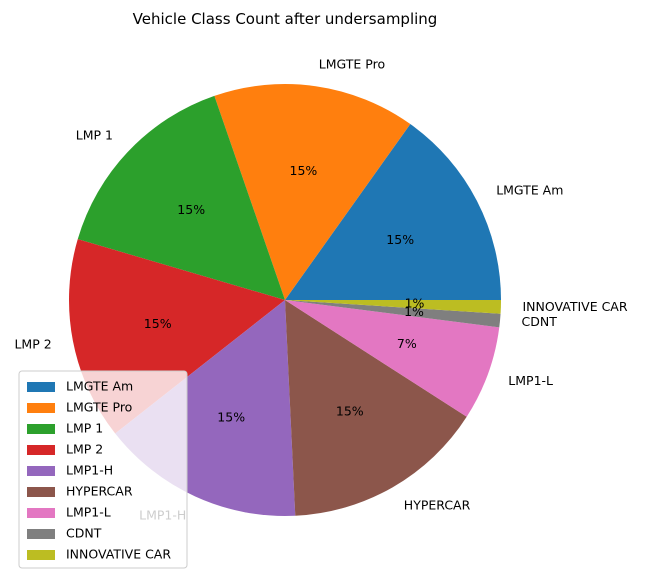  I want to click on percent-label-lmp1-h: 15%, so click(231, 416).